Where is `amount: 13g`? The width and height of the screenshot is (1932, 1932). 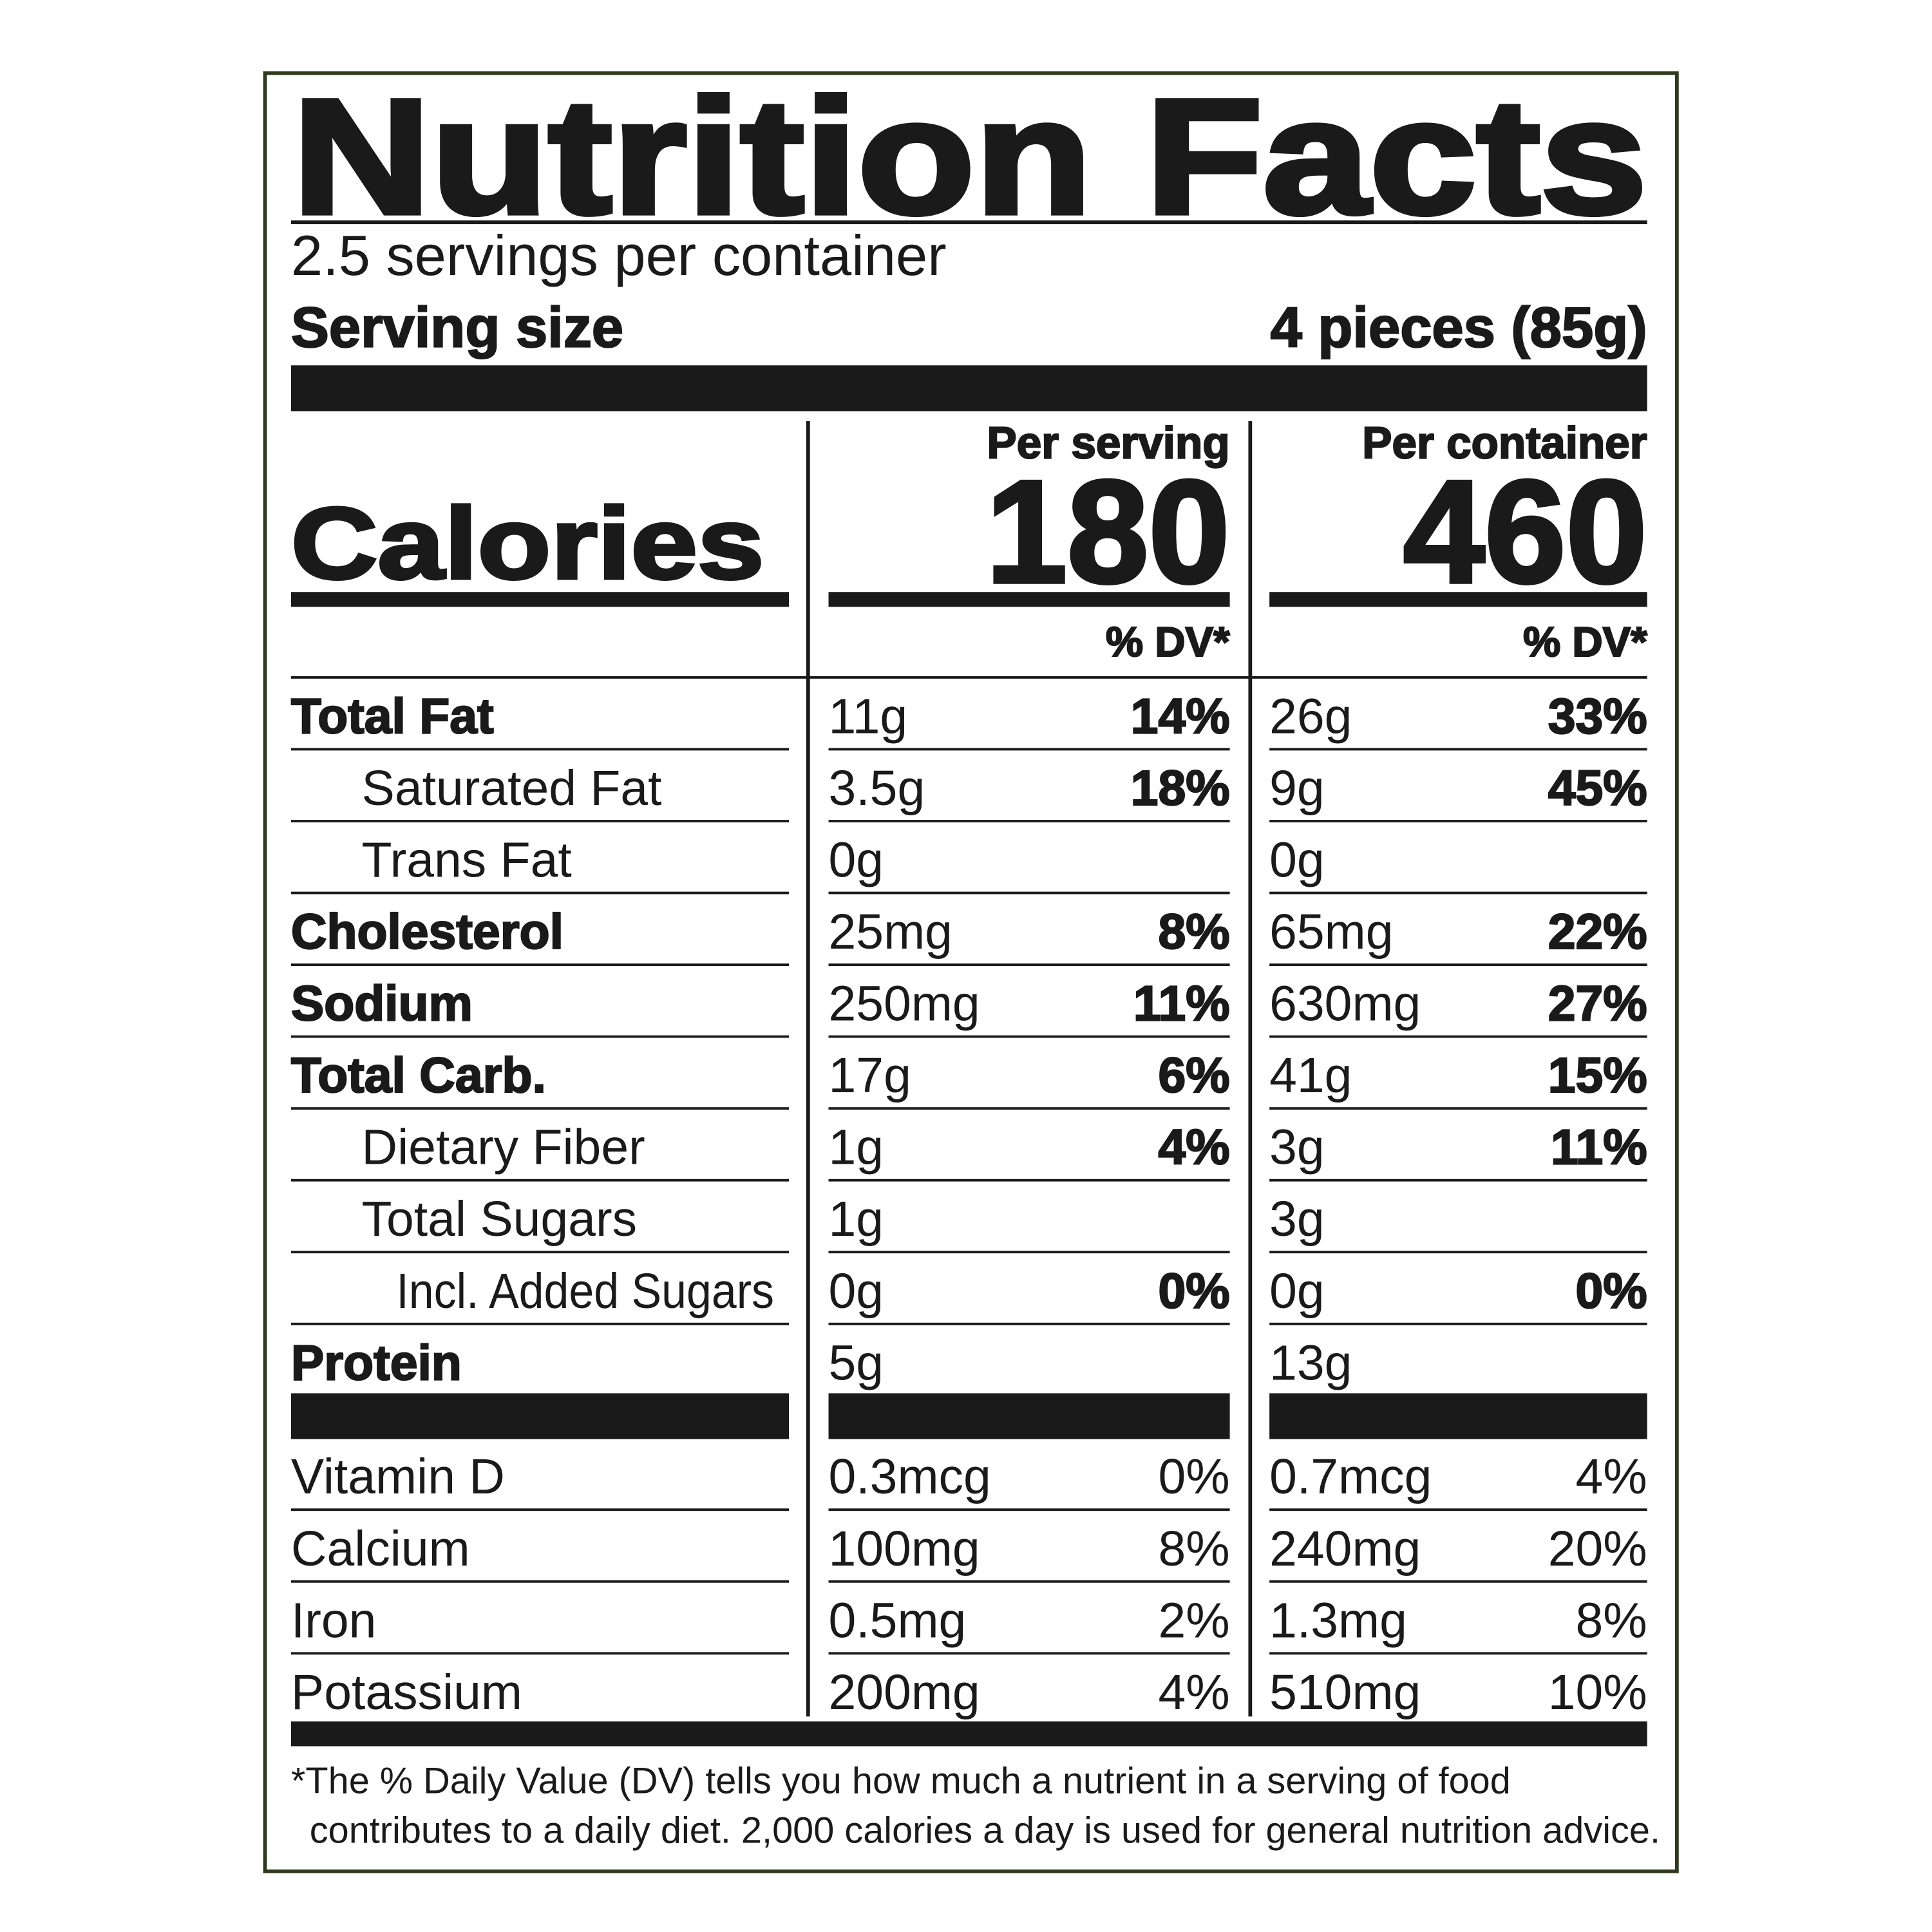 amount: 13g is located at coordinates (1310, 1362).